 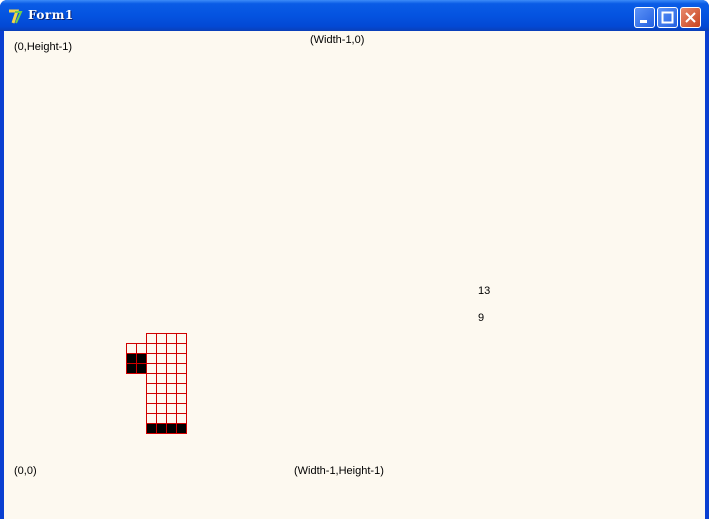 What do you see at coordinates (643, 21) in the screenshot?
I see `minimize-glyph` at bounding box center [643, 21].